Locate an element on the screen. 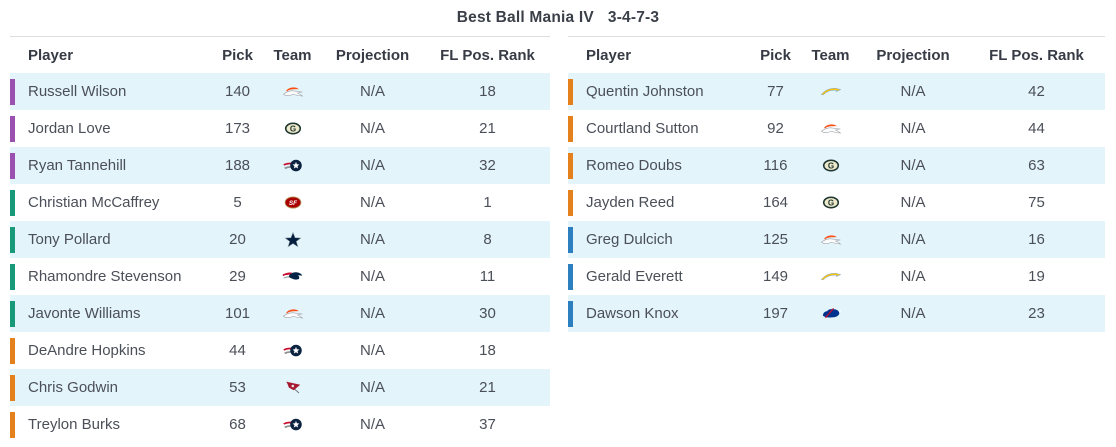 The width and height of the screenshot is (1116, 447). fl-pos-rank-value: 16 is located at coordinates (1036, 239).